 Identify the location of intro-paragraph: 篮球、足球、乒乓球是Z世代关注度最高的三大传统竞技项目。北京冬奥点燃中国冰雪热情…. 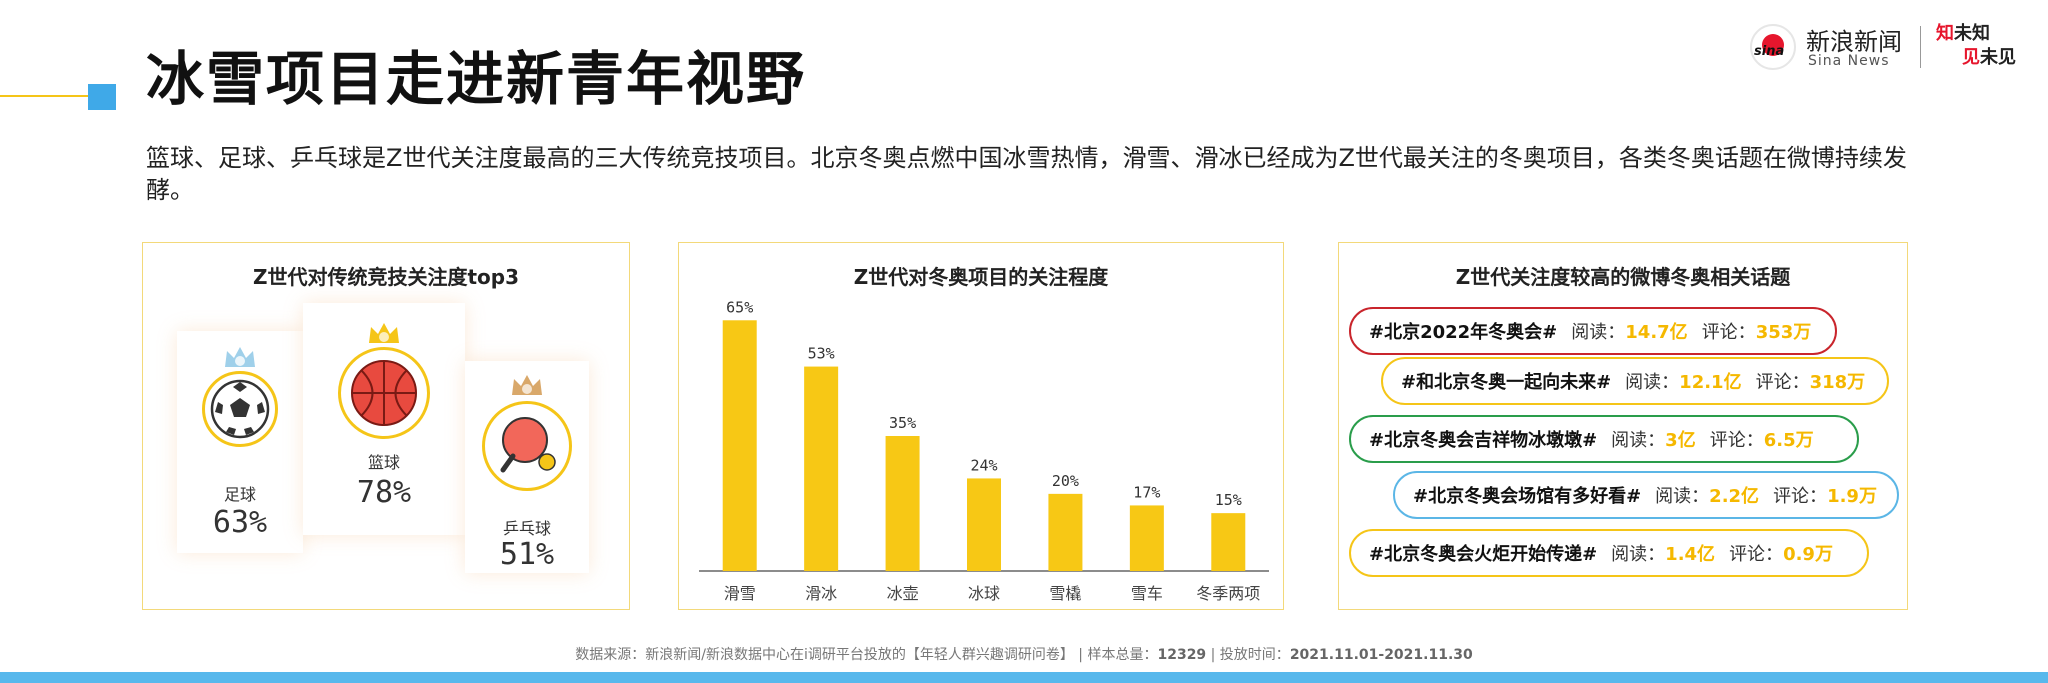
(1026, 174).